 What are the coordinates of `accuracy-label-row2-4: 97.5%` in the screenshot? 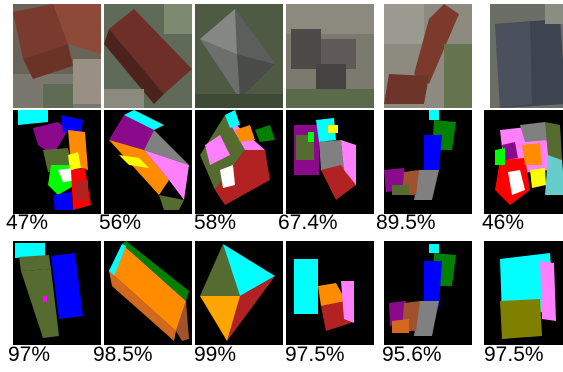 It's located at (315, 354).